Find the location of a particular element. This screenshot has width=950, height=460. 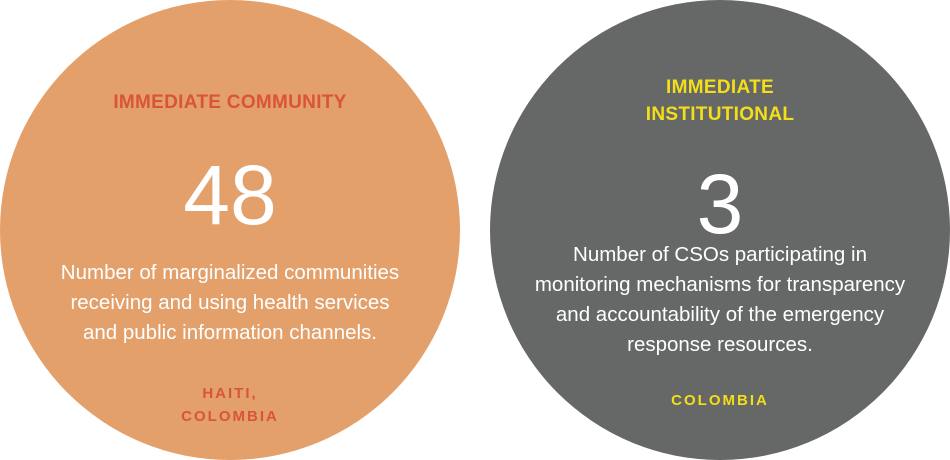

description-line: and accountability of the emergency is located at coordinates (720, 314).